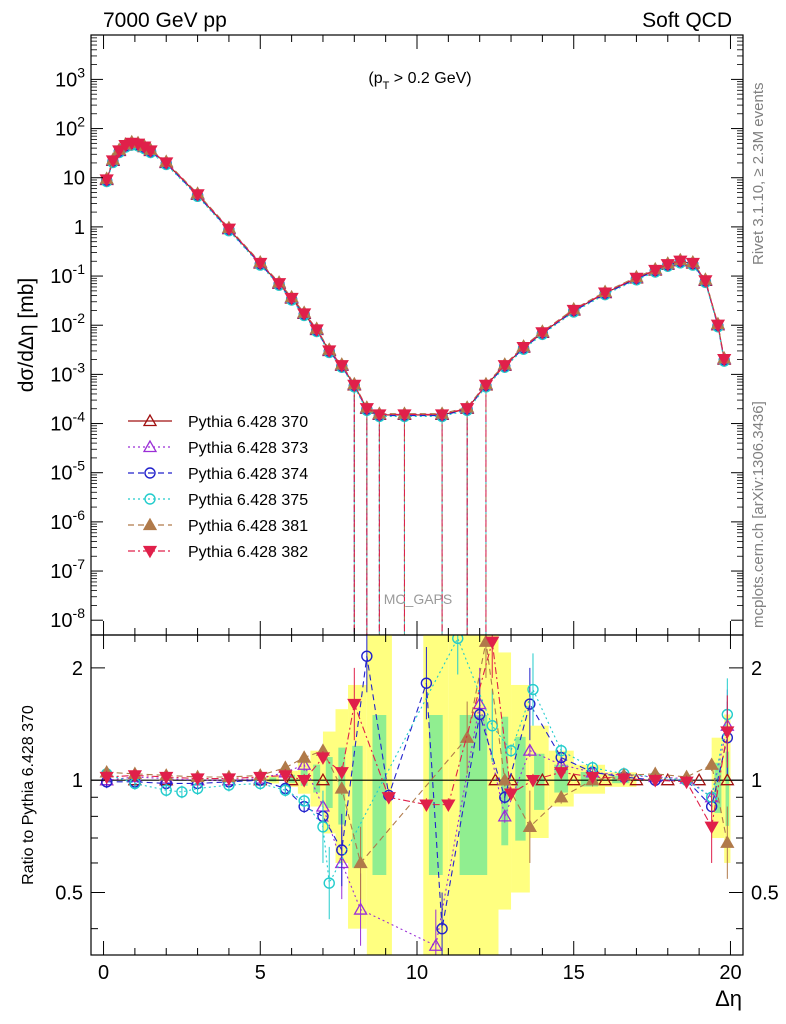  What do you see at coordinates (756, 669) in the screenshot?
I see `ratio-y-tick-label-right: 2` at bounding box center [756, 669].